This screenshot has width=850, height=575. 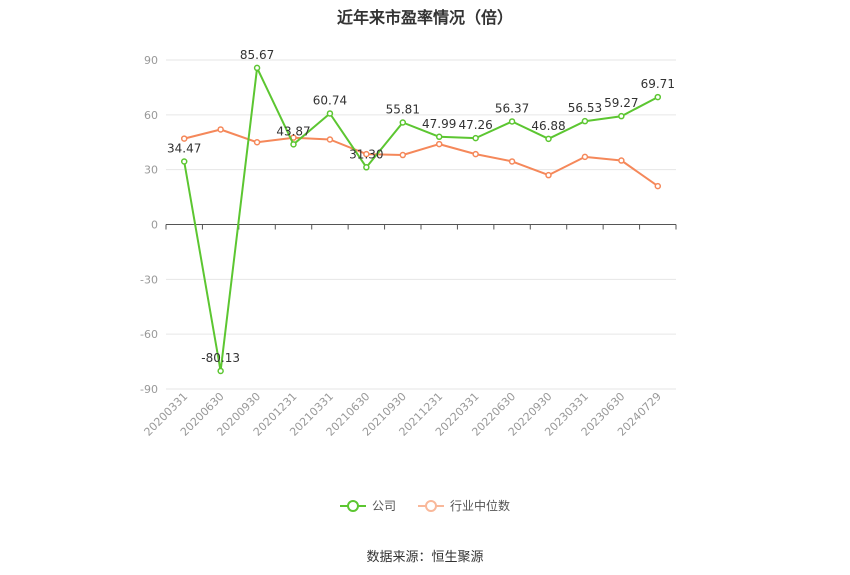 I want to click on data-label-company: 46.88, so click(x=548, y=126).